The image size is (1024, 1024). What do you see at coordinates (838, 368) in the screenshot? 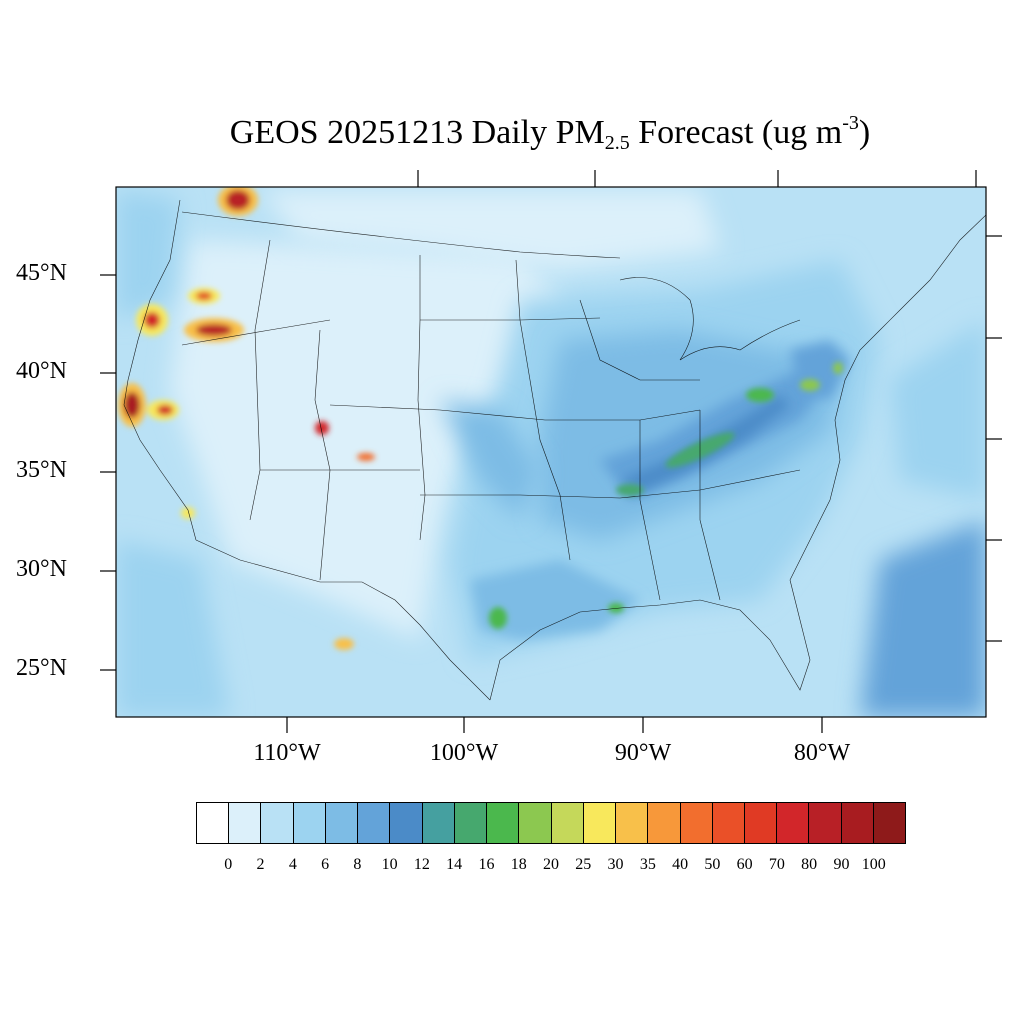
I see `hotspot-nj-green` at bounding box center [838, 368].